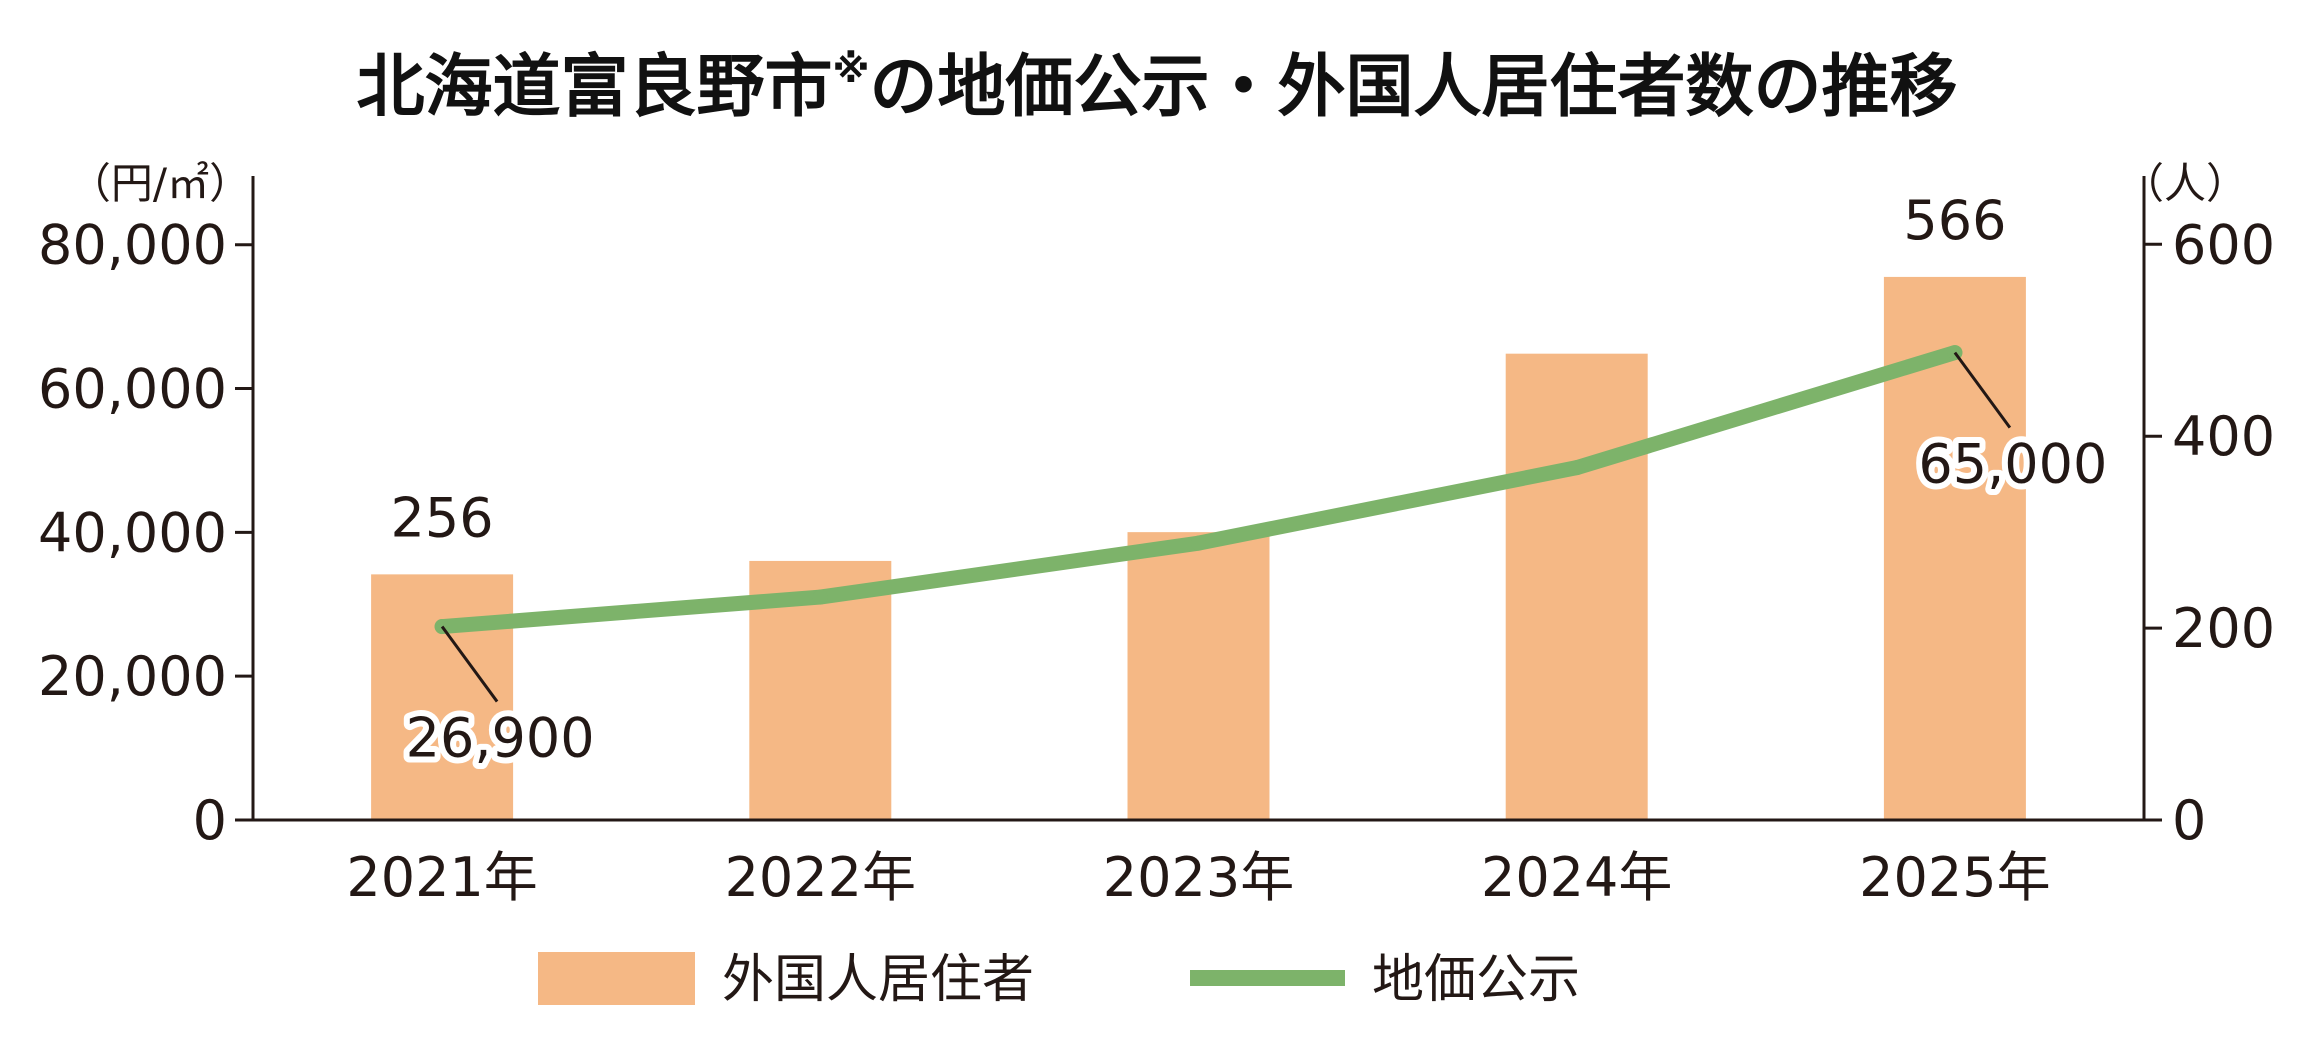 The height and width of the screenshot is (1054, 2314). Describe the element at coordinates (2223, 244) in the screenshot. I see `right-tick-label: 600` at that location.